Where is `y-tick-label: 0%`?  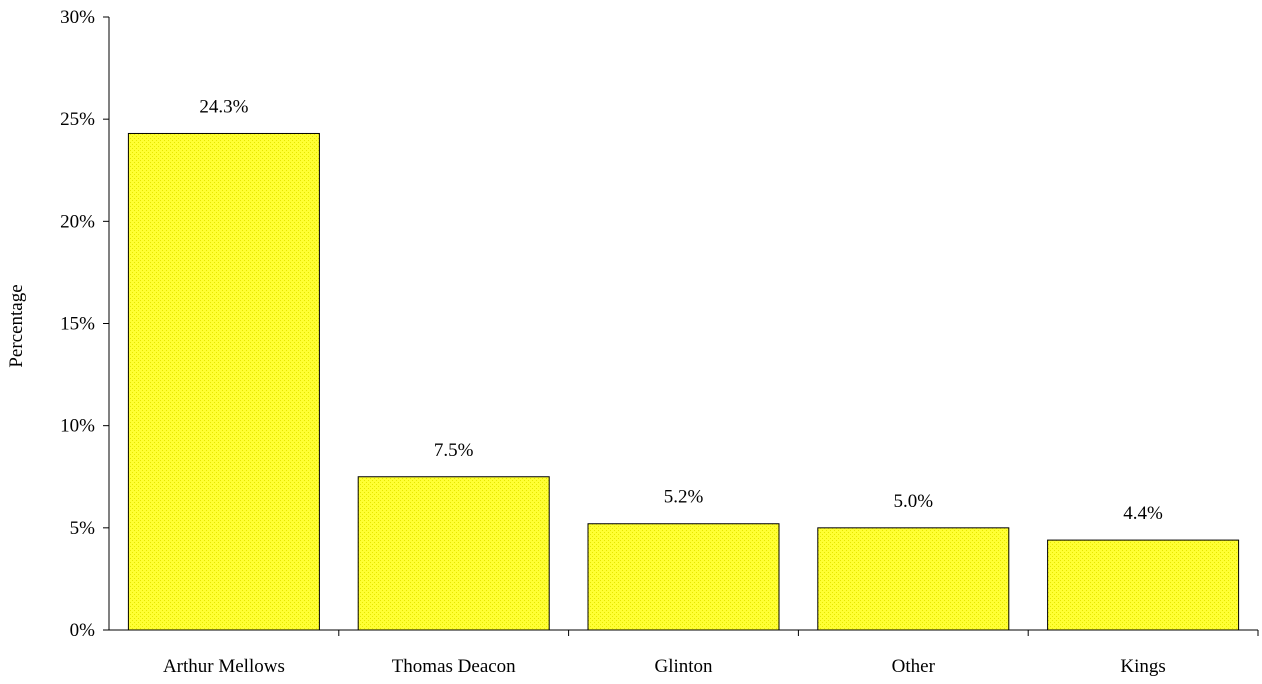
y-tick-label: 0% is located at coordinates (83, 630).